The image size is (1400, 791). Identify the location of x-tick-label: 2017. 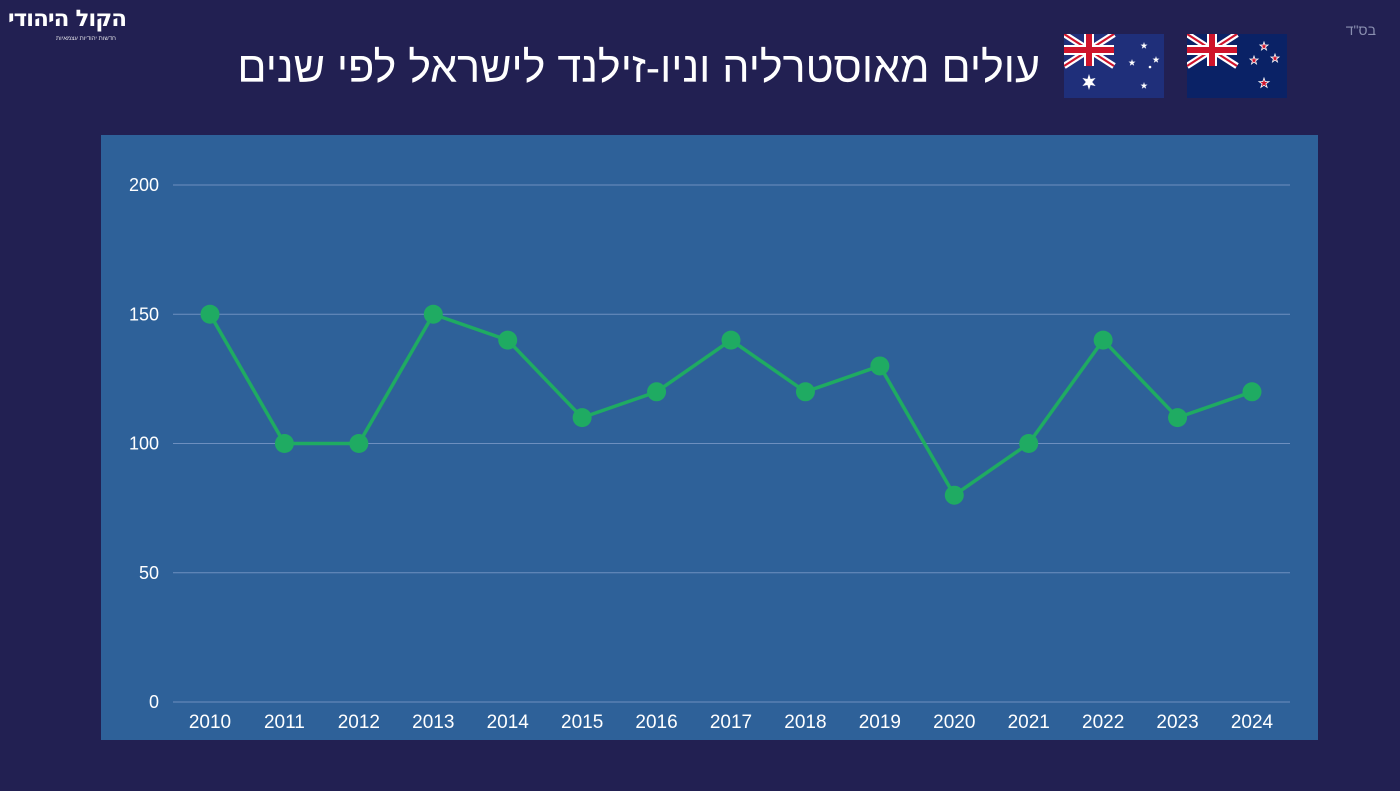
(731, 722).